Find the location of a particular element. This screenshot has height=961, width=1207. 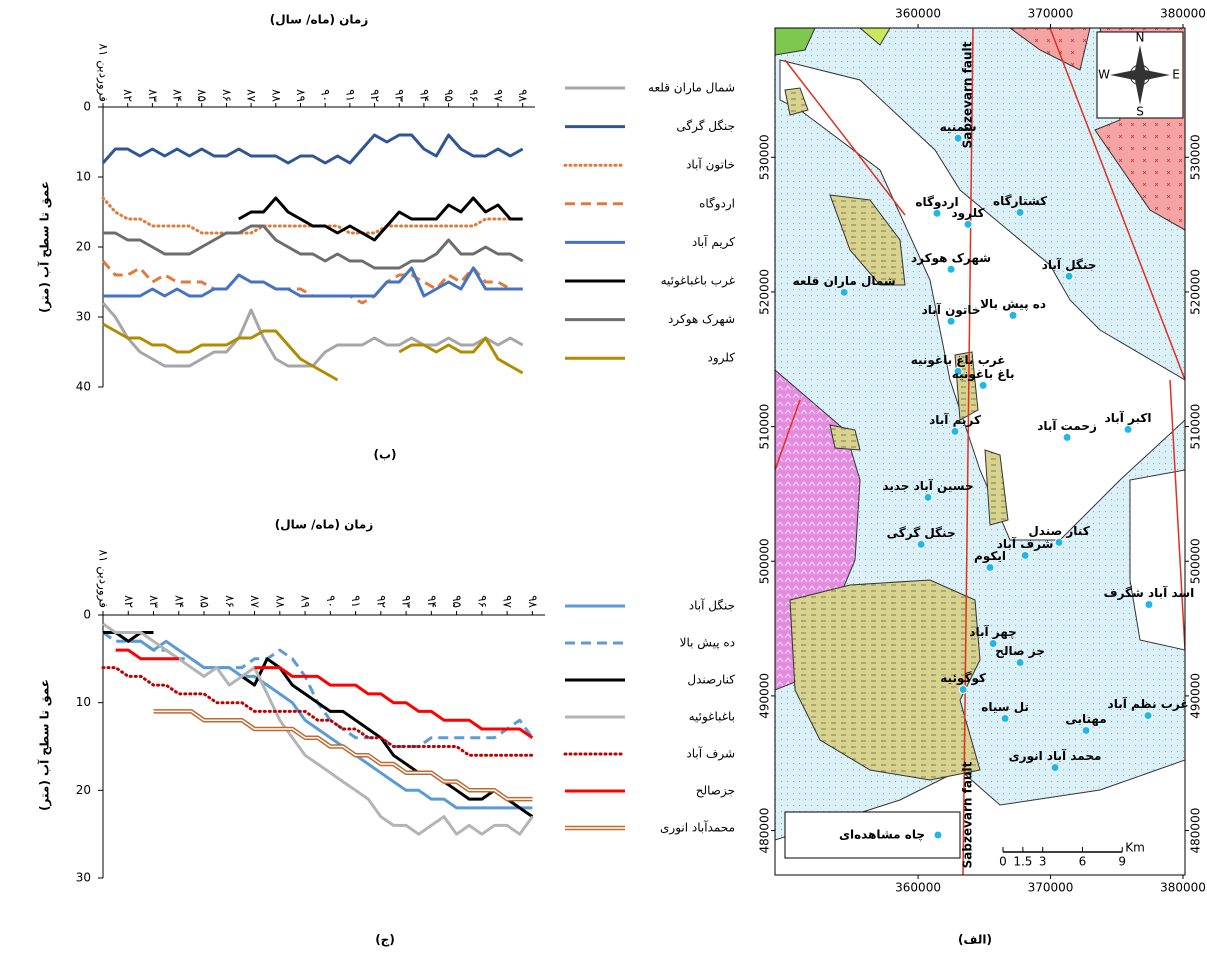

y-tick-label: 0 is located at coordinates (87, 615).